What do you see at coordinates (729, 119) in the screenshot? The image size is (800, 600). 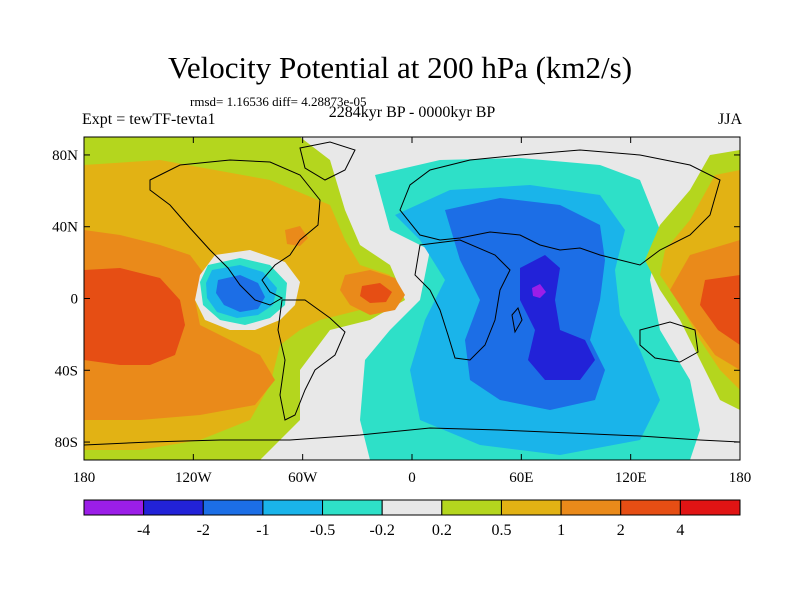 I see `season-label: JJA` at bounding box center [729, 119].